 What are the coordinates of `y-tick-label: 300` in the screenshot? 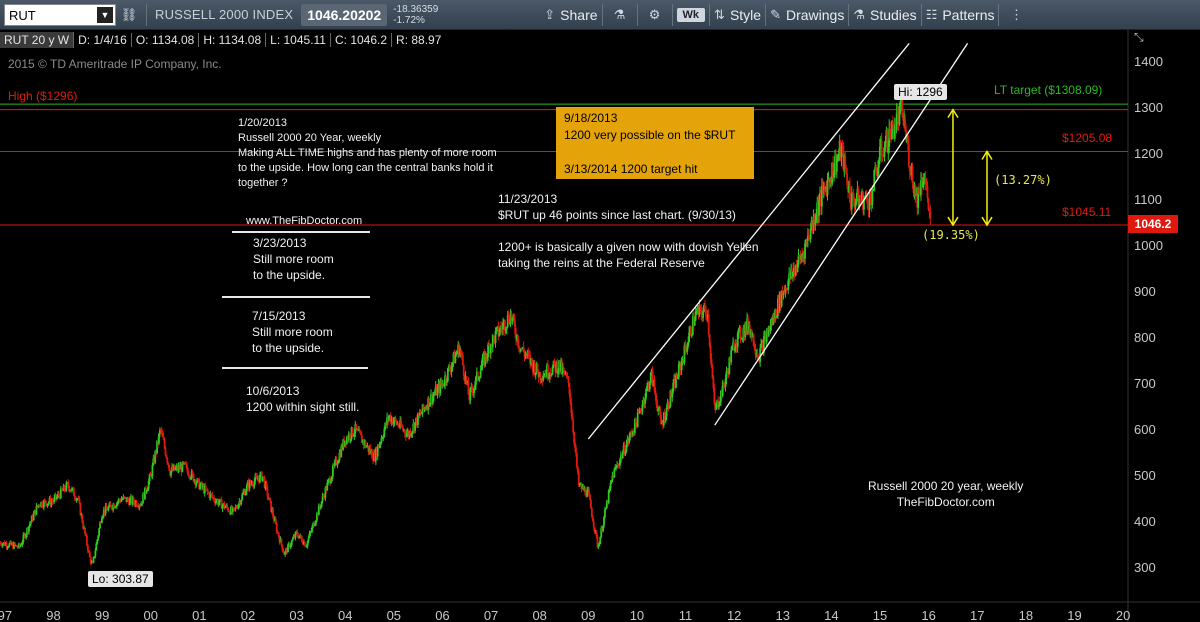 It's located at (1145, 567).